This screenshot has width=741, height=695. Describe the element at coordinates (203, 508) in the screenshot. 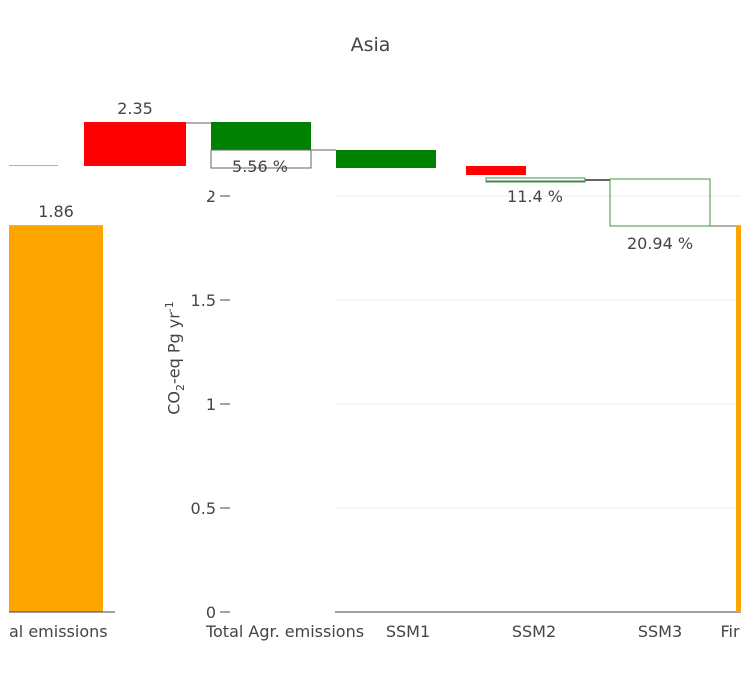

I see `y-tick-label: 0.5` at that location.